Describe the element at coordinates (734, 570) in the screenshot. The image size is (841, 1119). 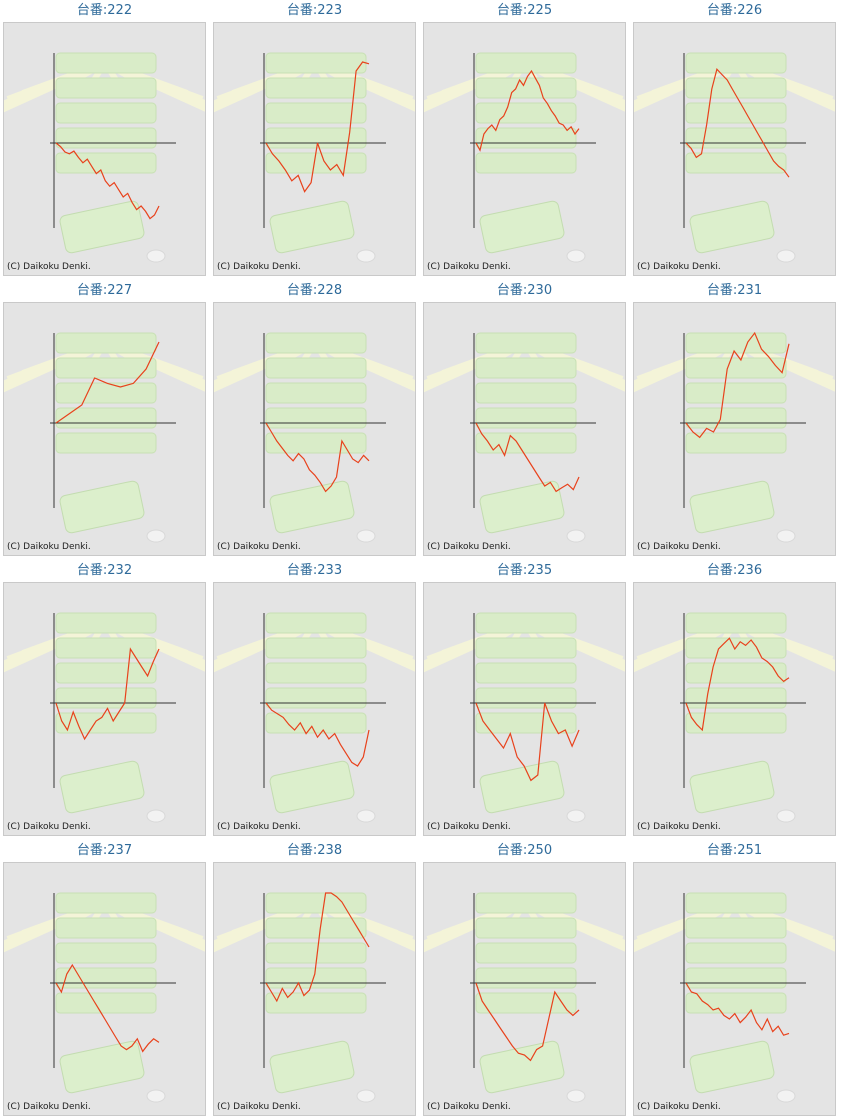
I see `chart-title-link: 台番:236` at that location.